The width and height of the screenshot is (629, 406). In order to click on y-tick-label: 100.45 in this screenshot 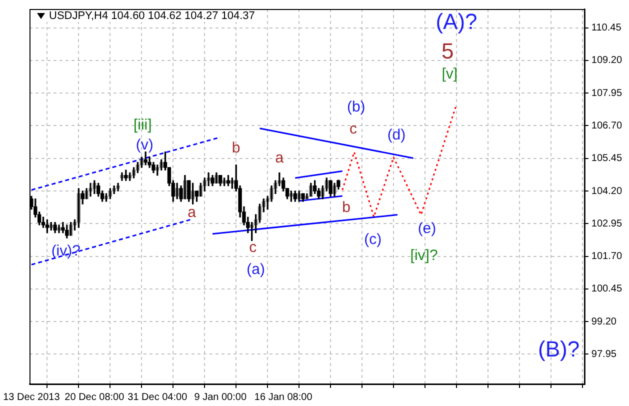, I will do `click(606, 289)`.